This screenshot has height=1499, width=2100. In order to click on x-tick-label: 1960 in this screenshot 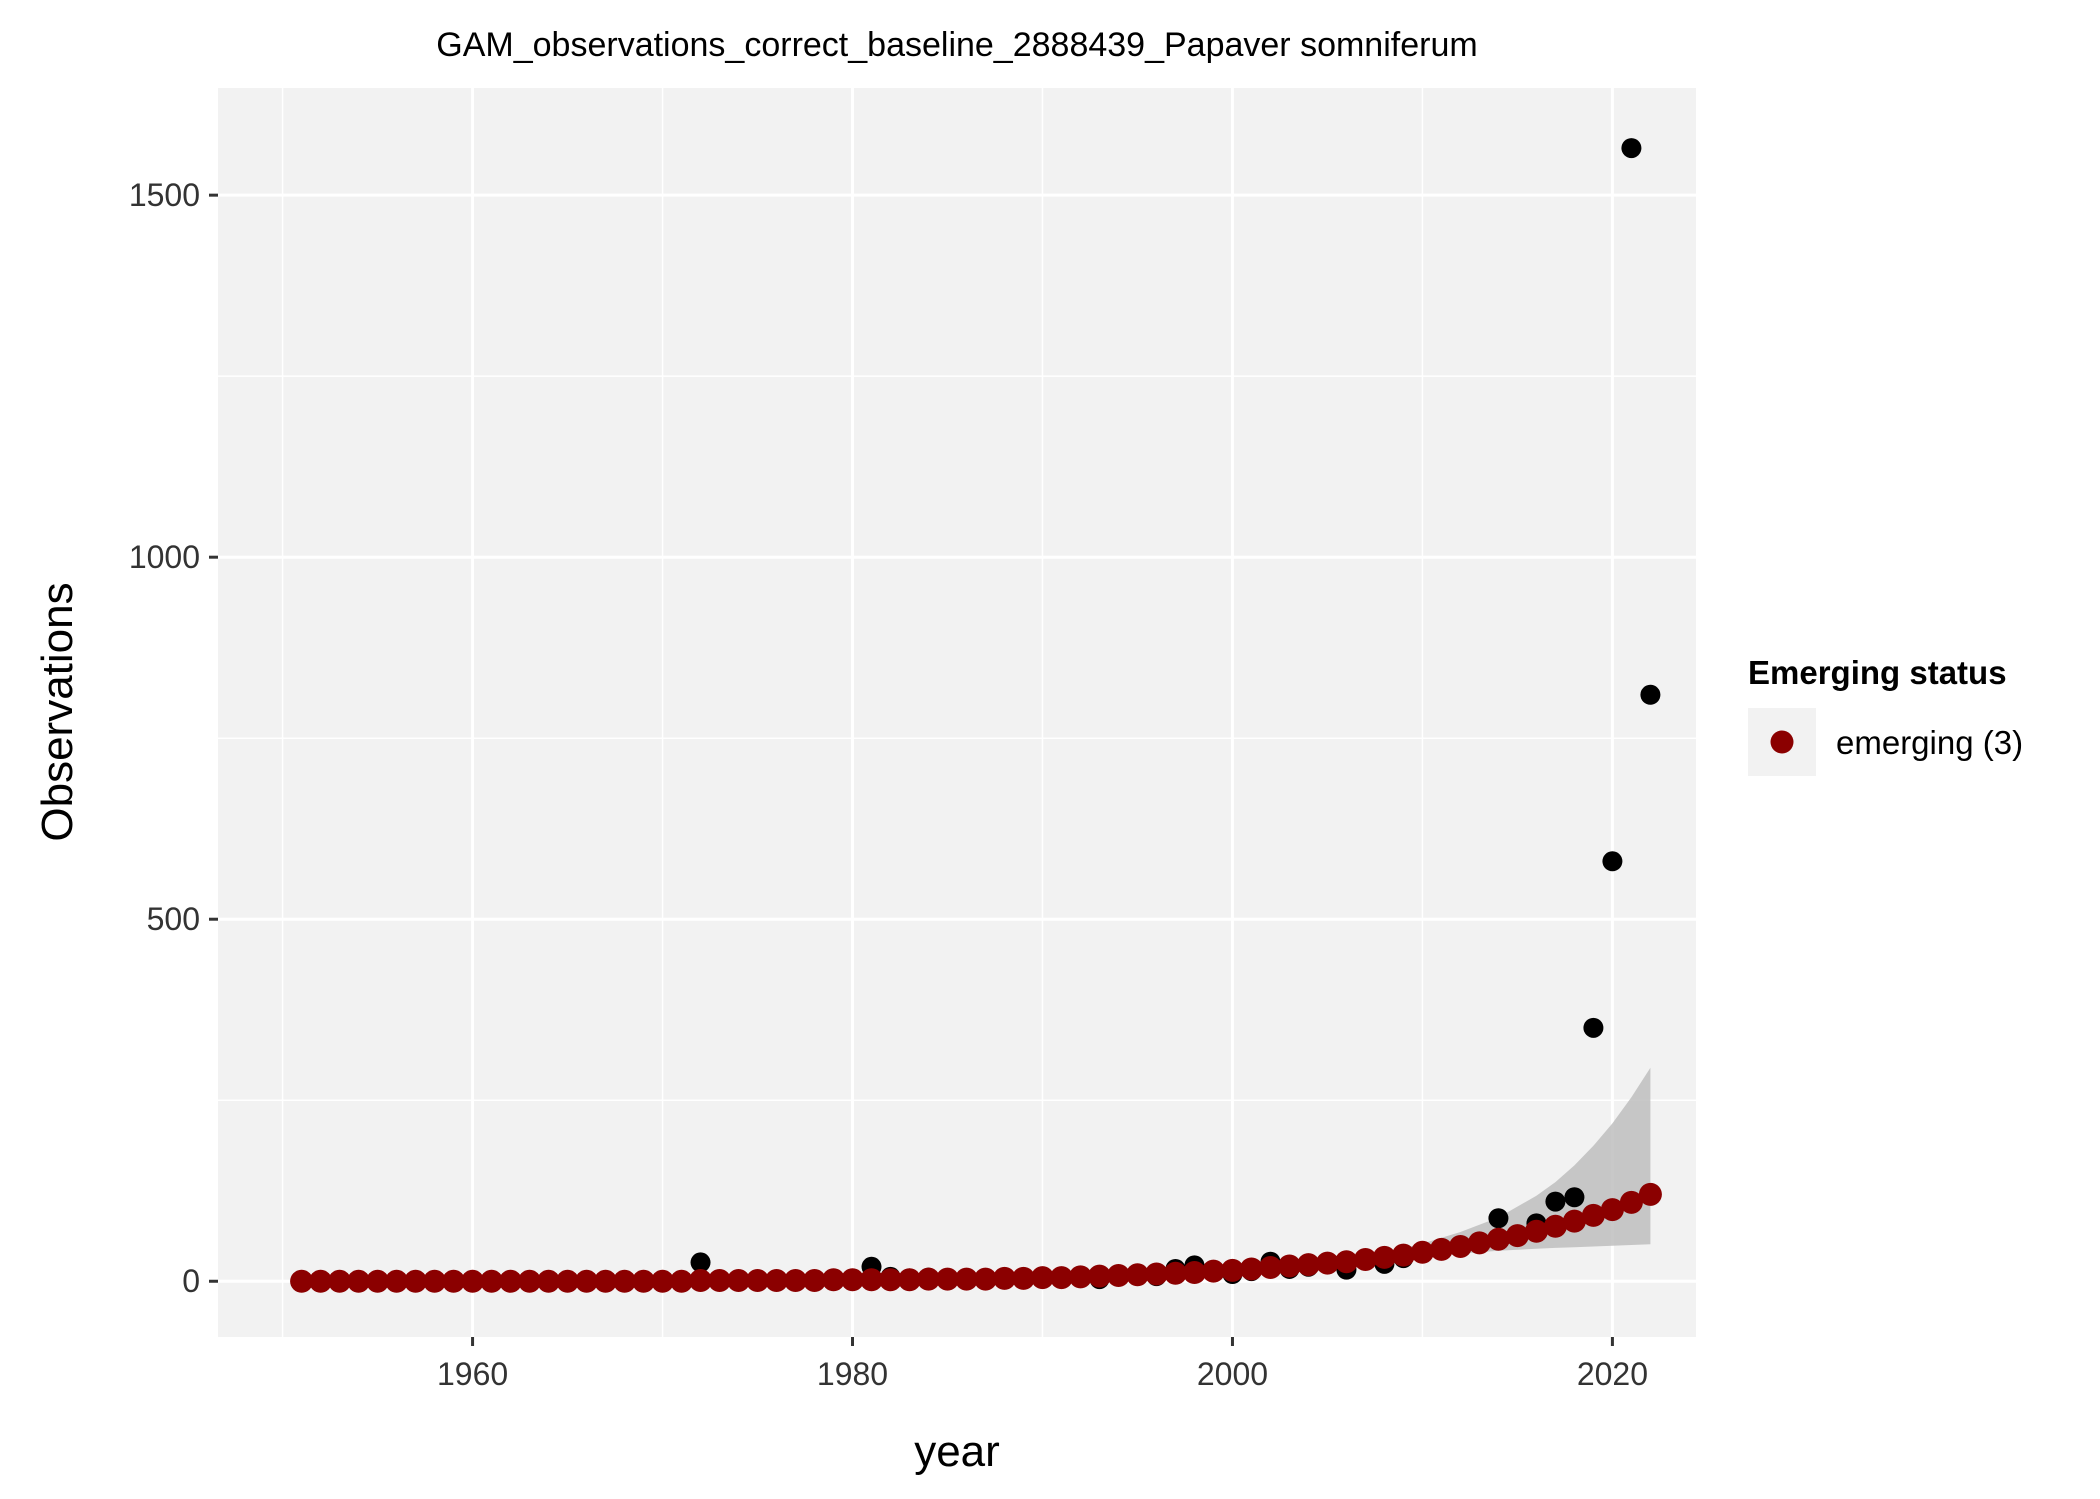, I will do `click(472, 1374)`.